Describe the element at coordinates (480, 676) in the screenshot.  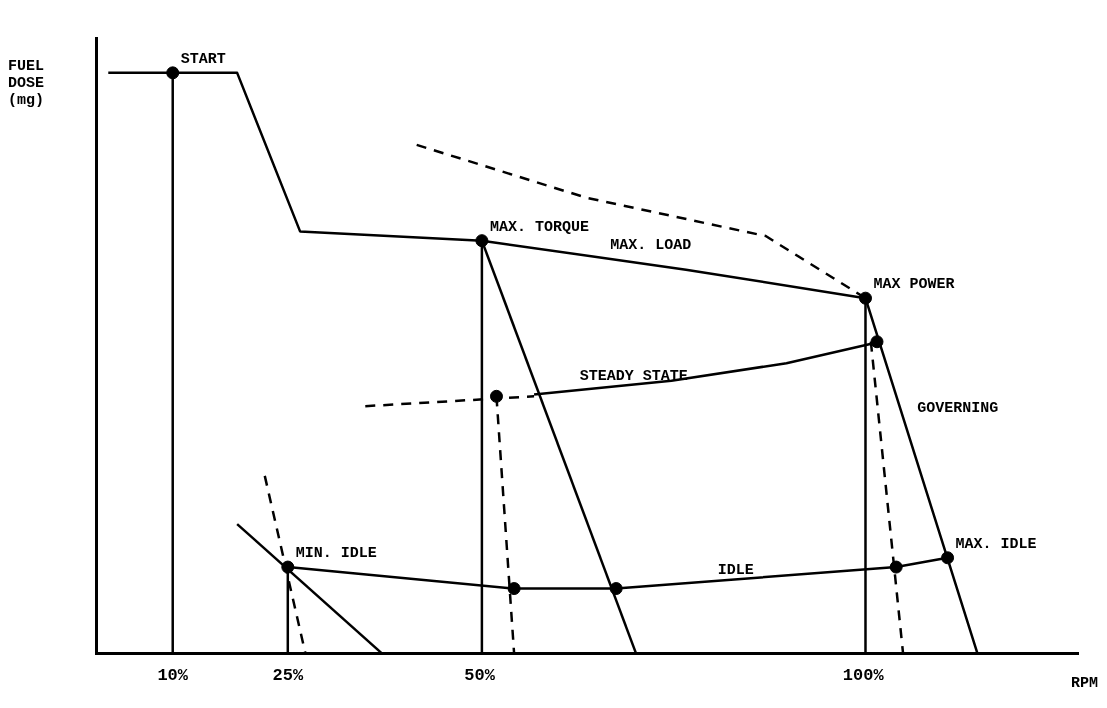
I see `x-tick-label: 50%` at that location.